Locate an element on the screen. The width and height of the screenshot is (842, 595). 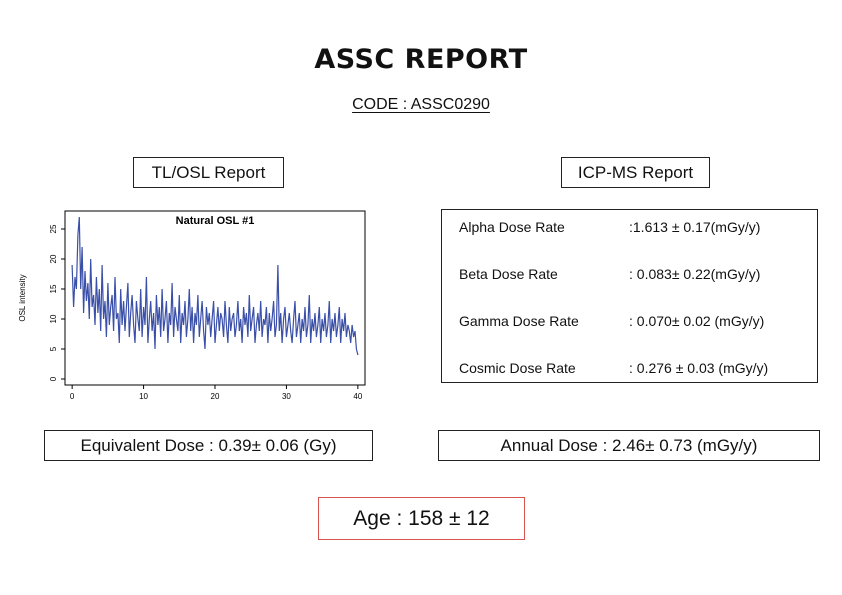
x-tick-label: 20 is located at coordinates (215, 396).